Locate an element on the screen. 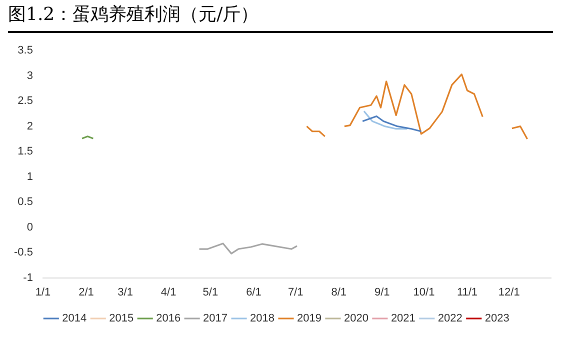  chart-title: 图1.2：蛋鸡养殖利润（元/斤） is located at coordinates (280, 18).